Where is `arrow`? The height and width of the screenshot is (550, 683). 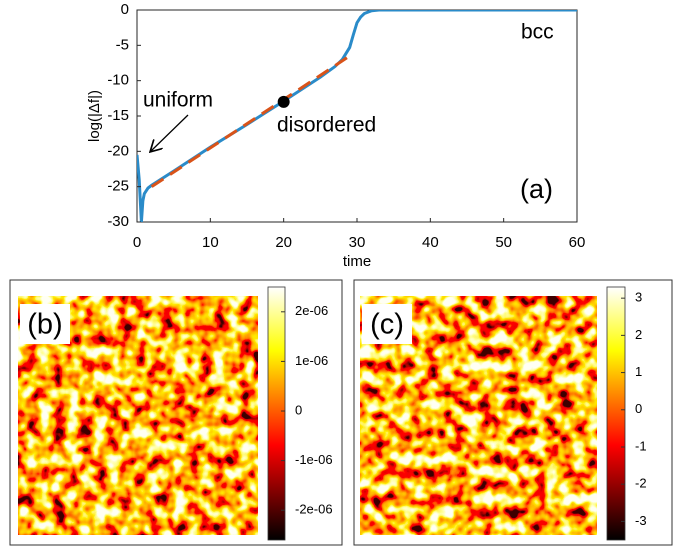 arrow is located at coordinates (170, 132).